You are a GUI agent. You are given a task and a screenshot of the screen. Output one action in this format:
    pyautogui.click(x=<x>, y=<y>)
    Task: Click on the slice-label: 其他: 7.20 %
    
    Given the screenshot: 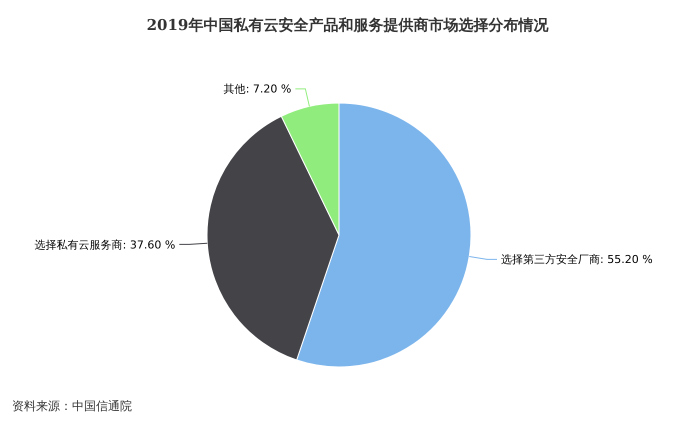 What is the action you would take?
    pyautogui.click(x=258, y=89)
    